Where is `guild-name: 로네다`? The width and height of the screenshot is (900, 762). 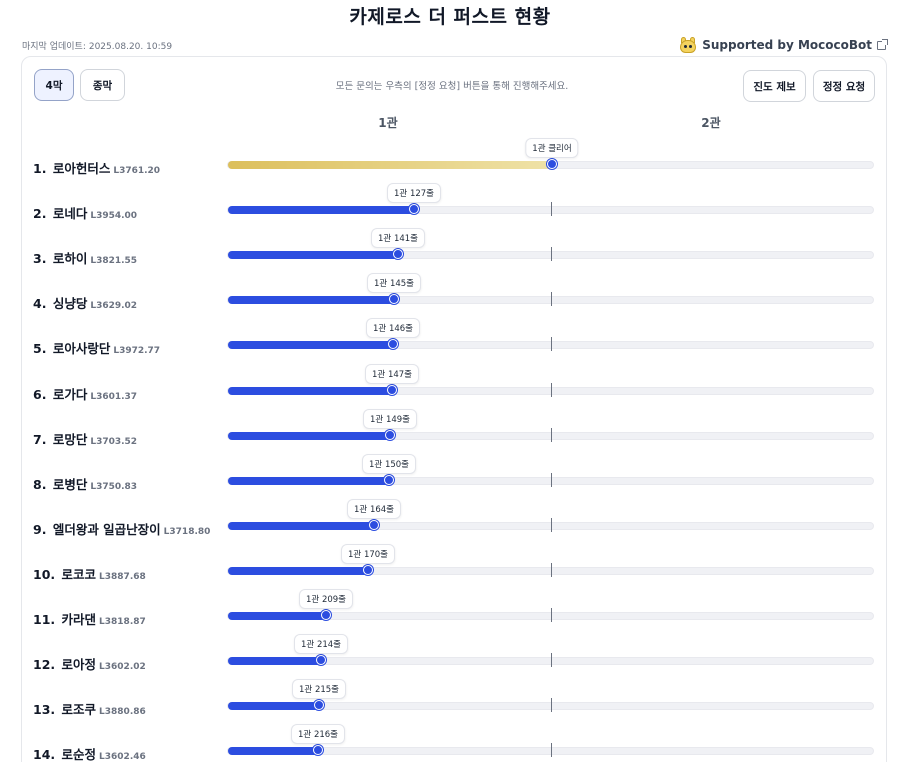 guild-name: 로네다 is located at coordinates (70, 214).